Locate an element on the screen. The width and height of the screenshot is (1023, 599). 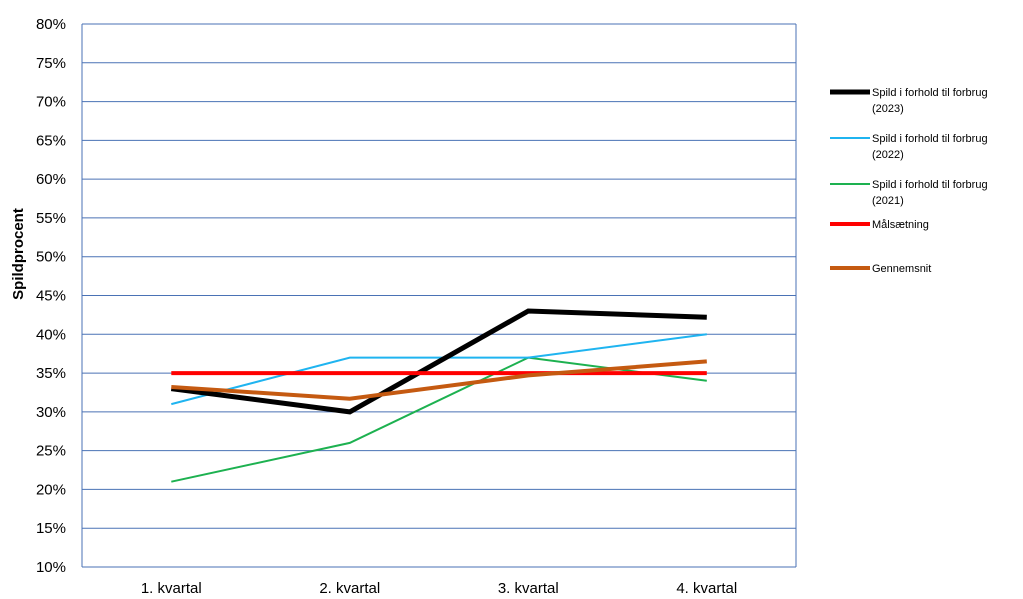
y-tick-label: 10% is located at coordinates (51, 567).